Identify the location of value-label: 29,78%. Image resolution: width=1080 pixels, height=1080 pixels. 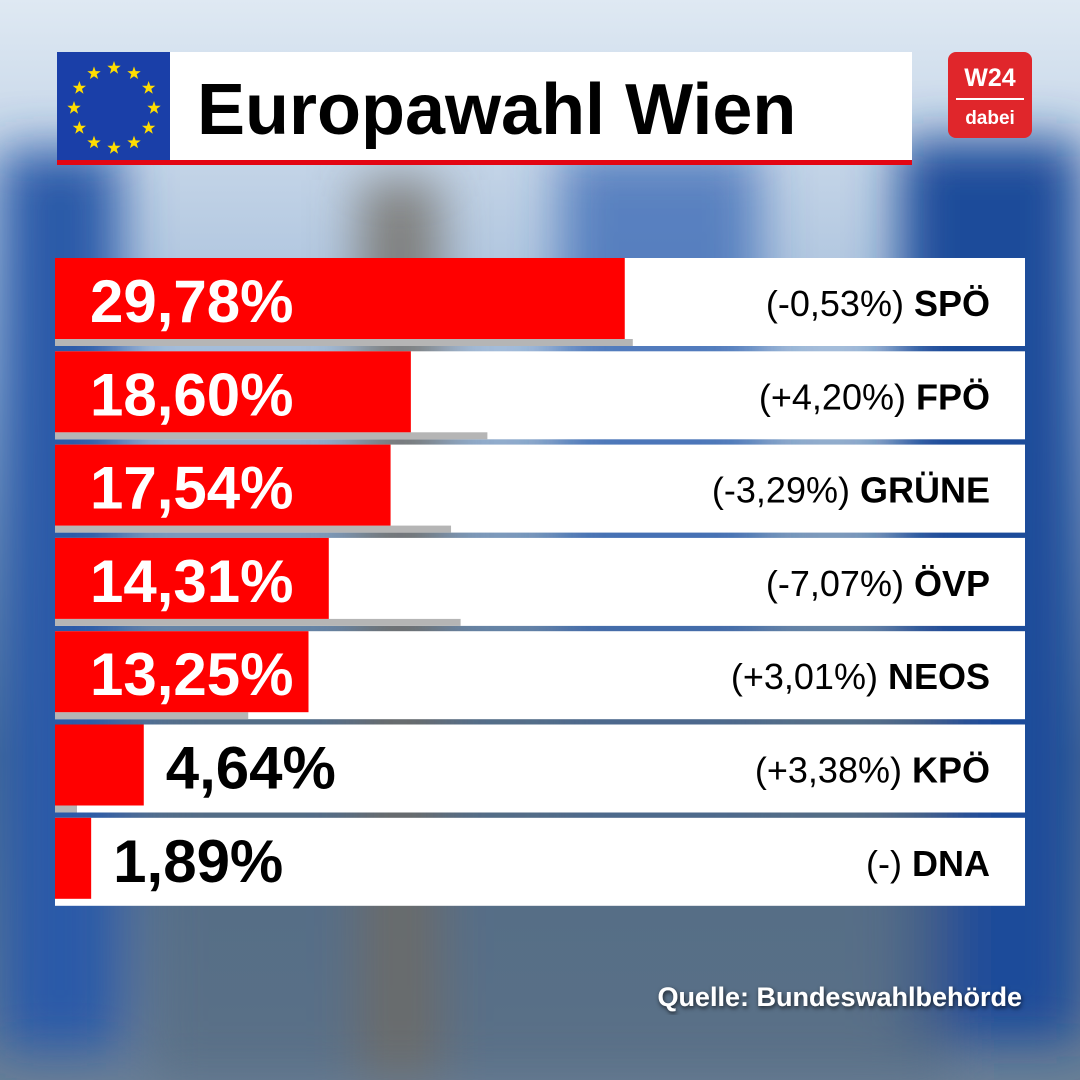
(192, 301).